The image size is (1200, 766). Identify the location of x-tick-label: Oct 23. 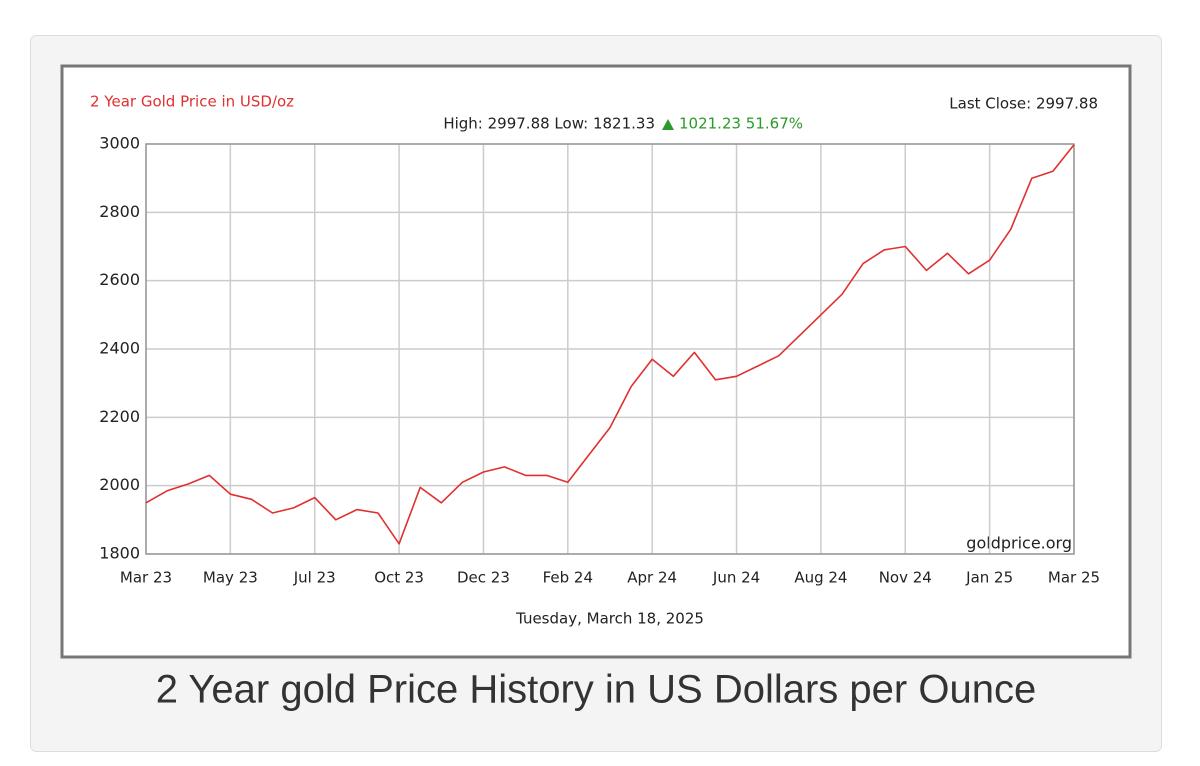
(399, 578).